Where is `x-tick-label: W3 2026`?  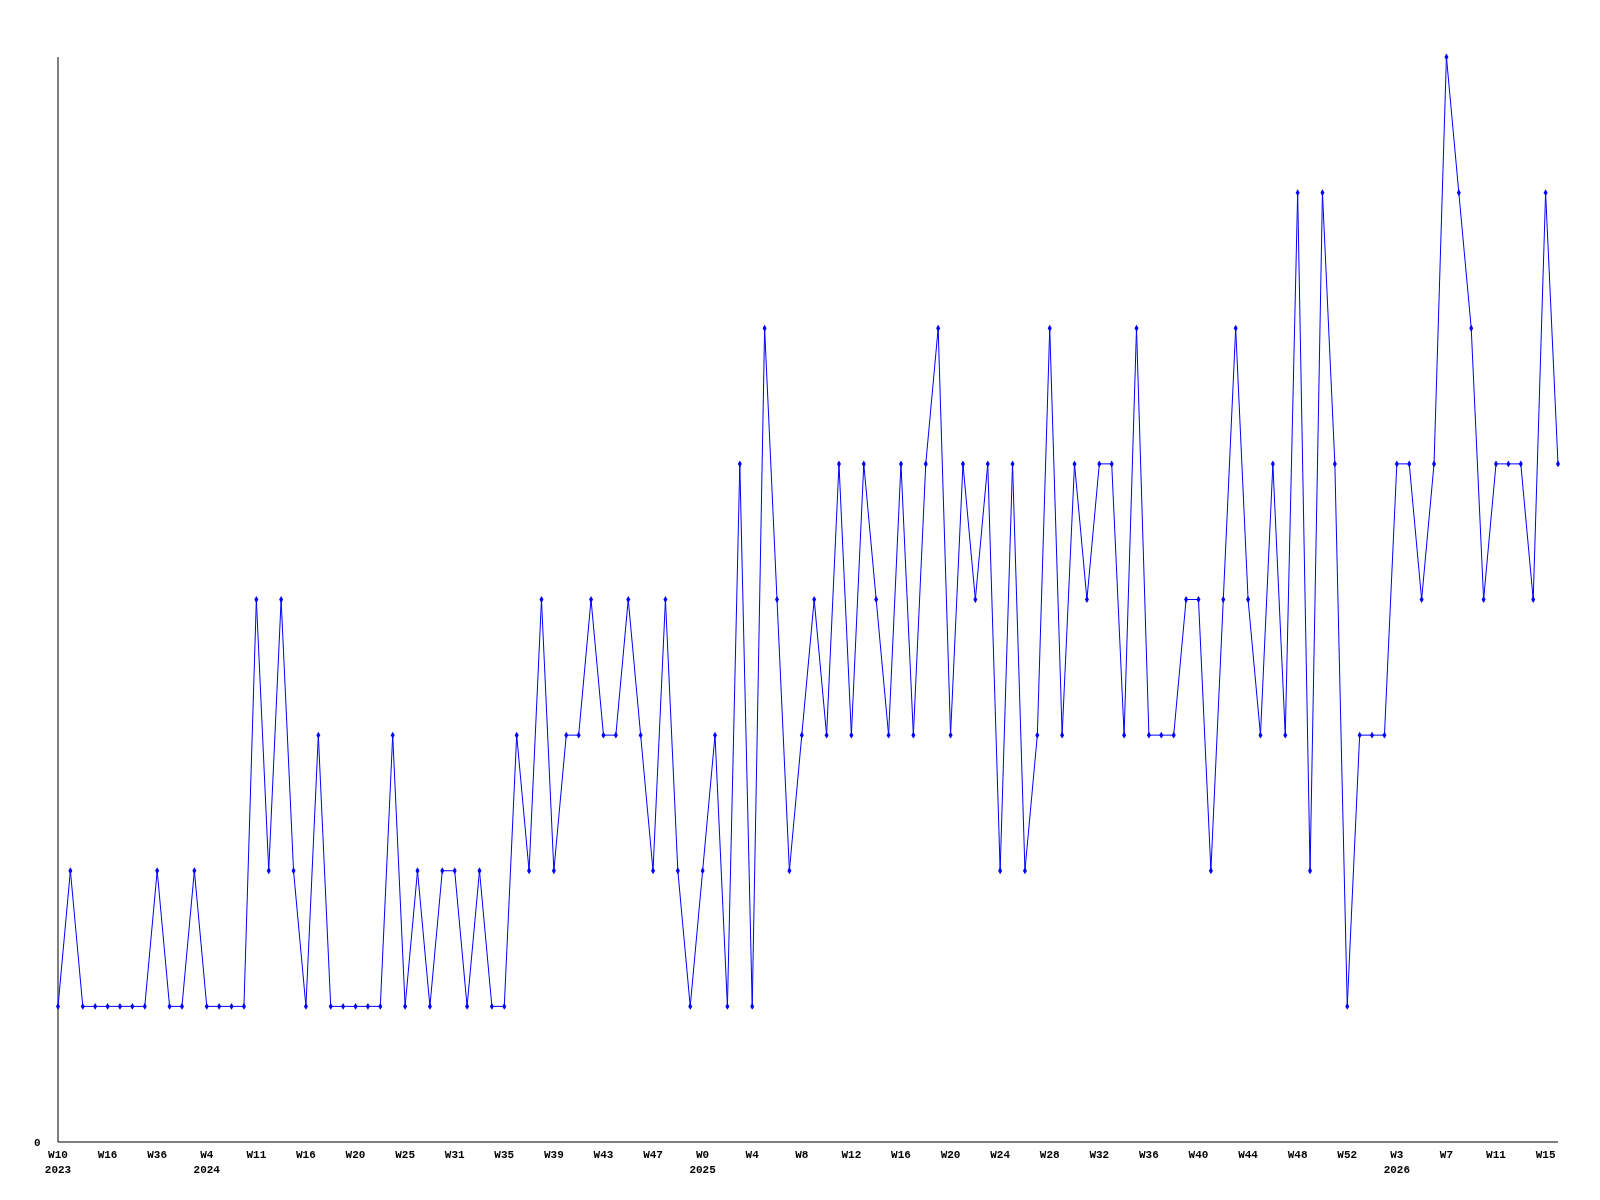
x-tick-label: W3 2026 is located at coordinates (1397, 1162).